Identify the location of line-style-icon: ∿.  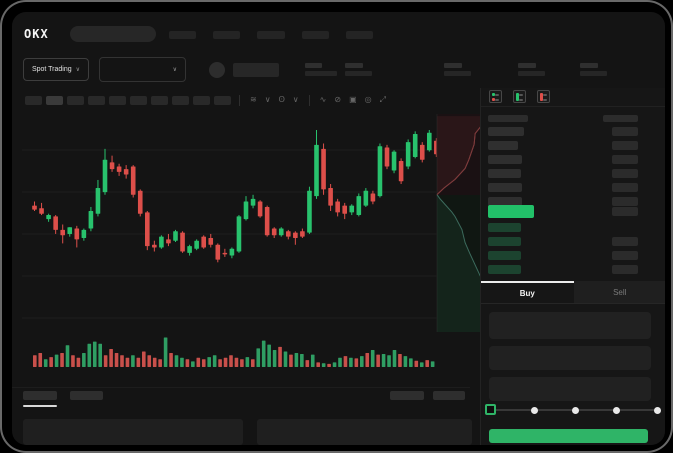
(323, 99).